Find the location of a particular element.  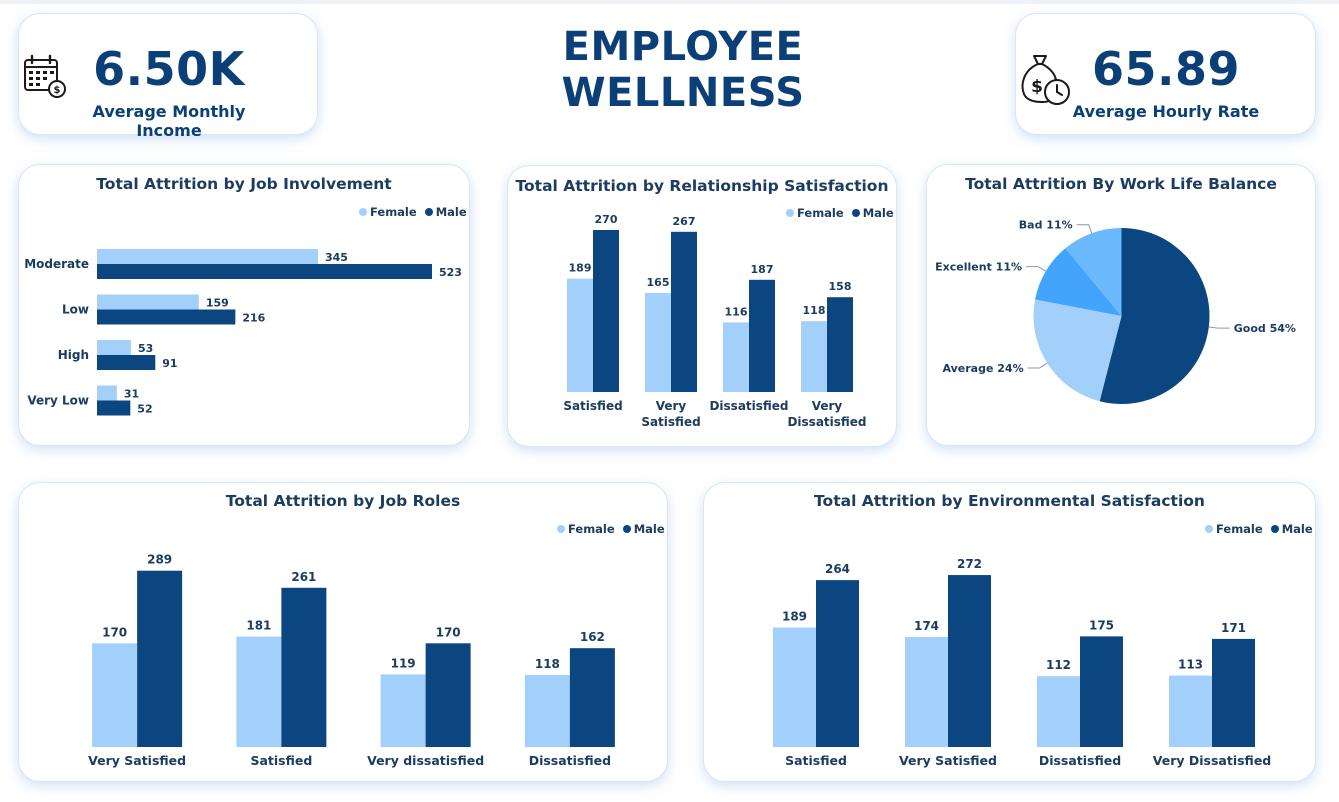

pie-slice-excellent is located at coordinates (1078, 282).